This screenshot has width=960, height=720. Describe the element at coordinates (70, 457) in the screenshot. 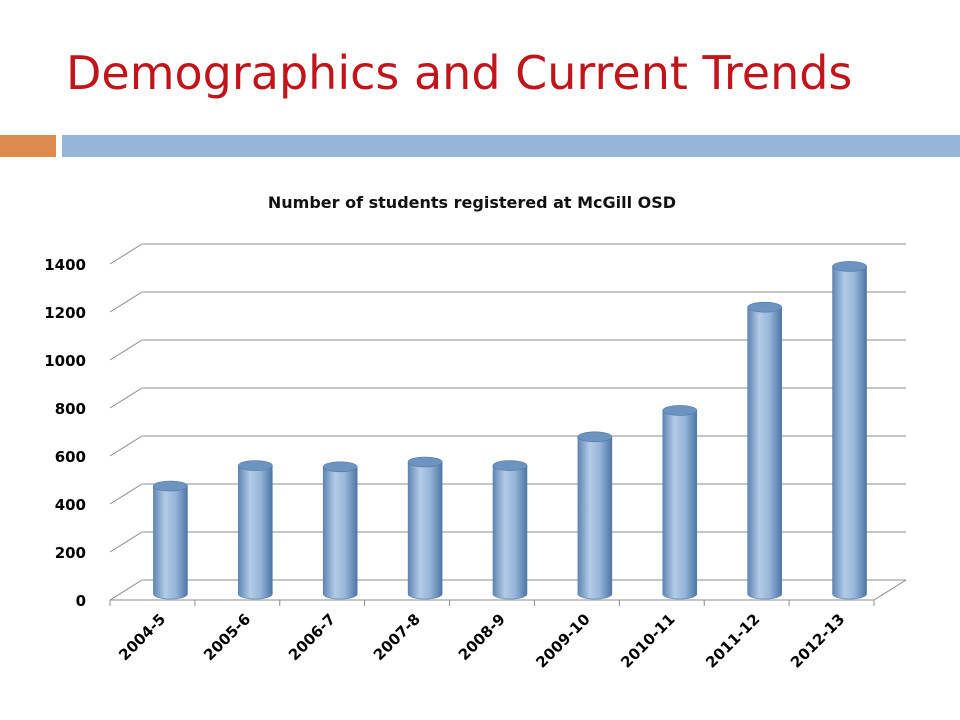

I see `y-tick-label: 600` at that location.